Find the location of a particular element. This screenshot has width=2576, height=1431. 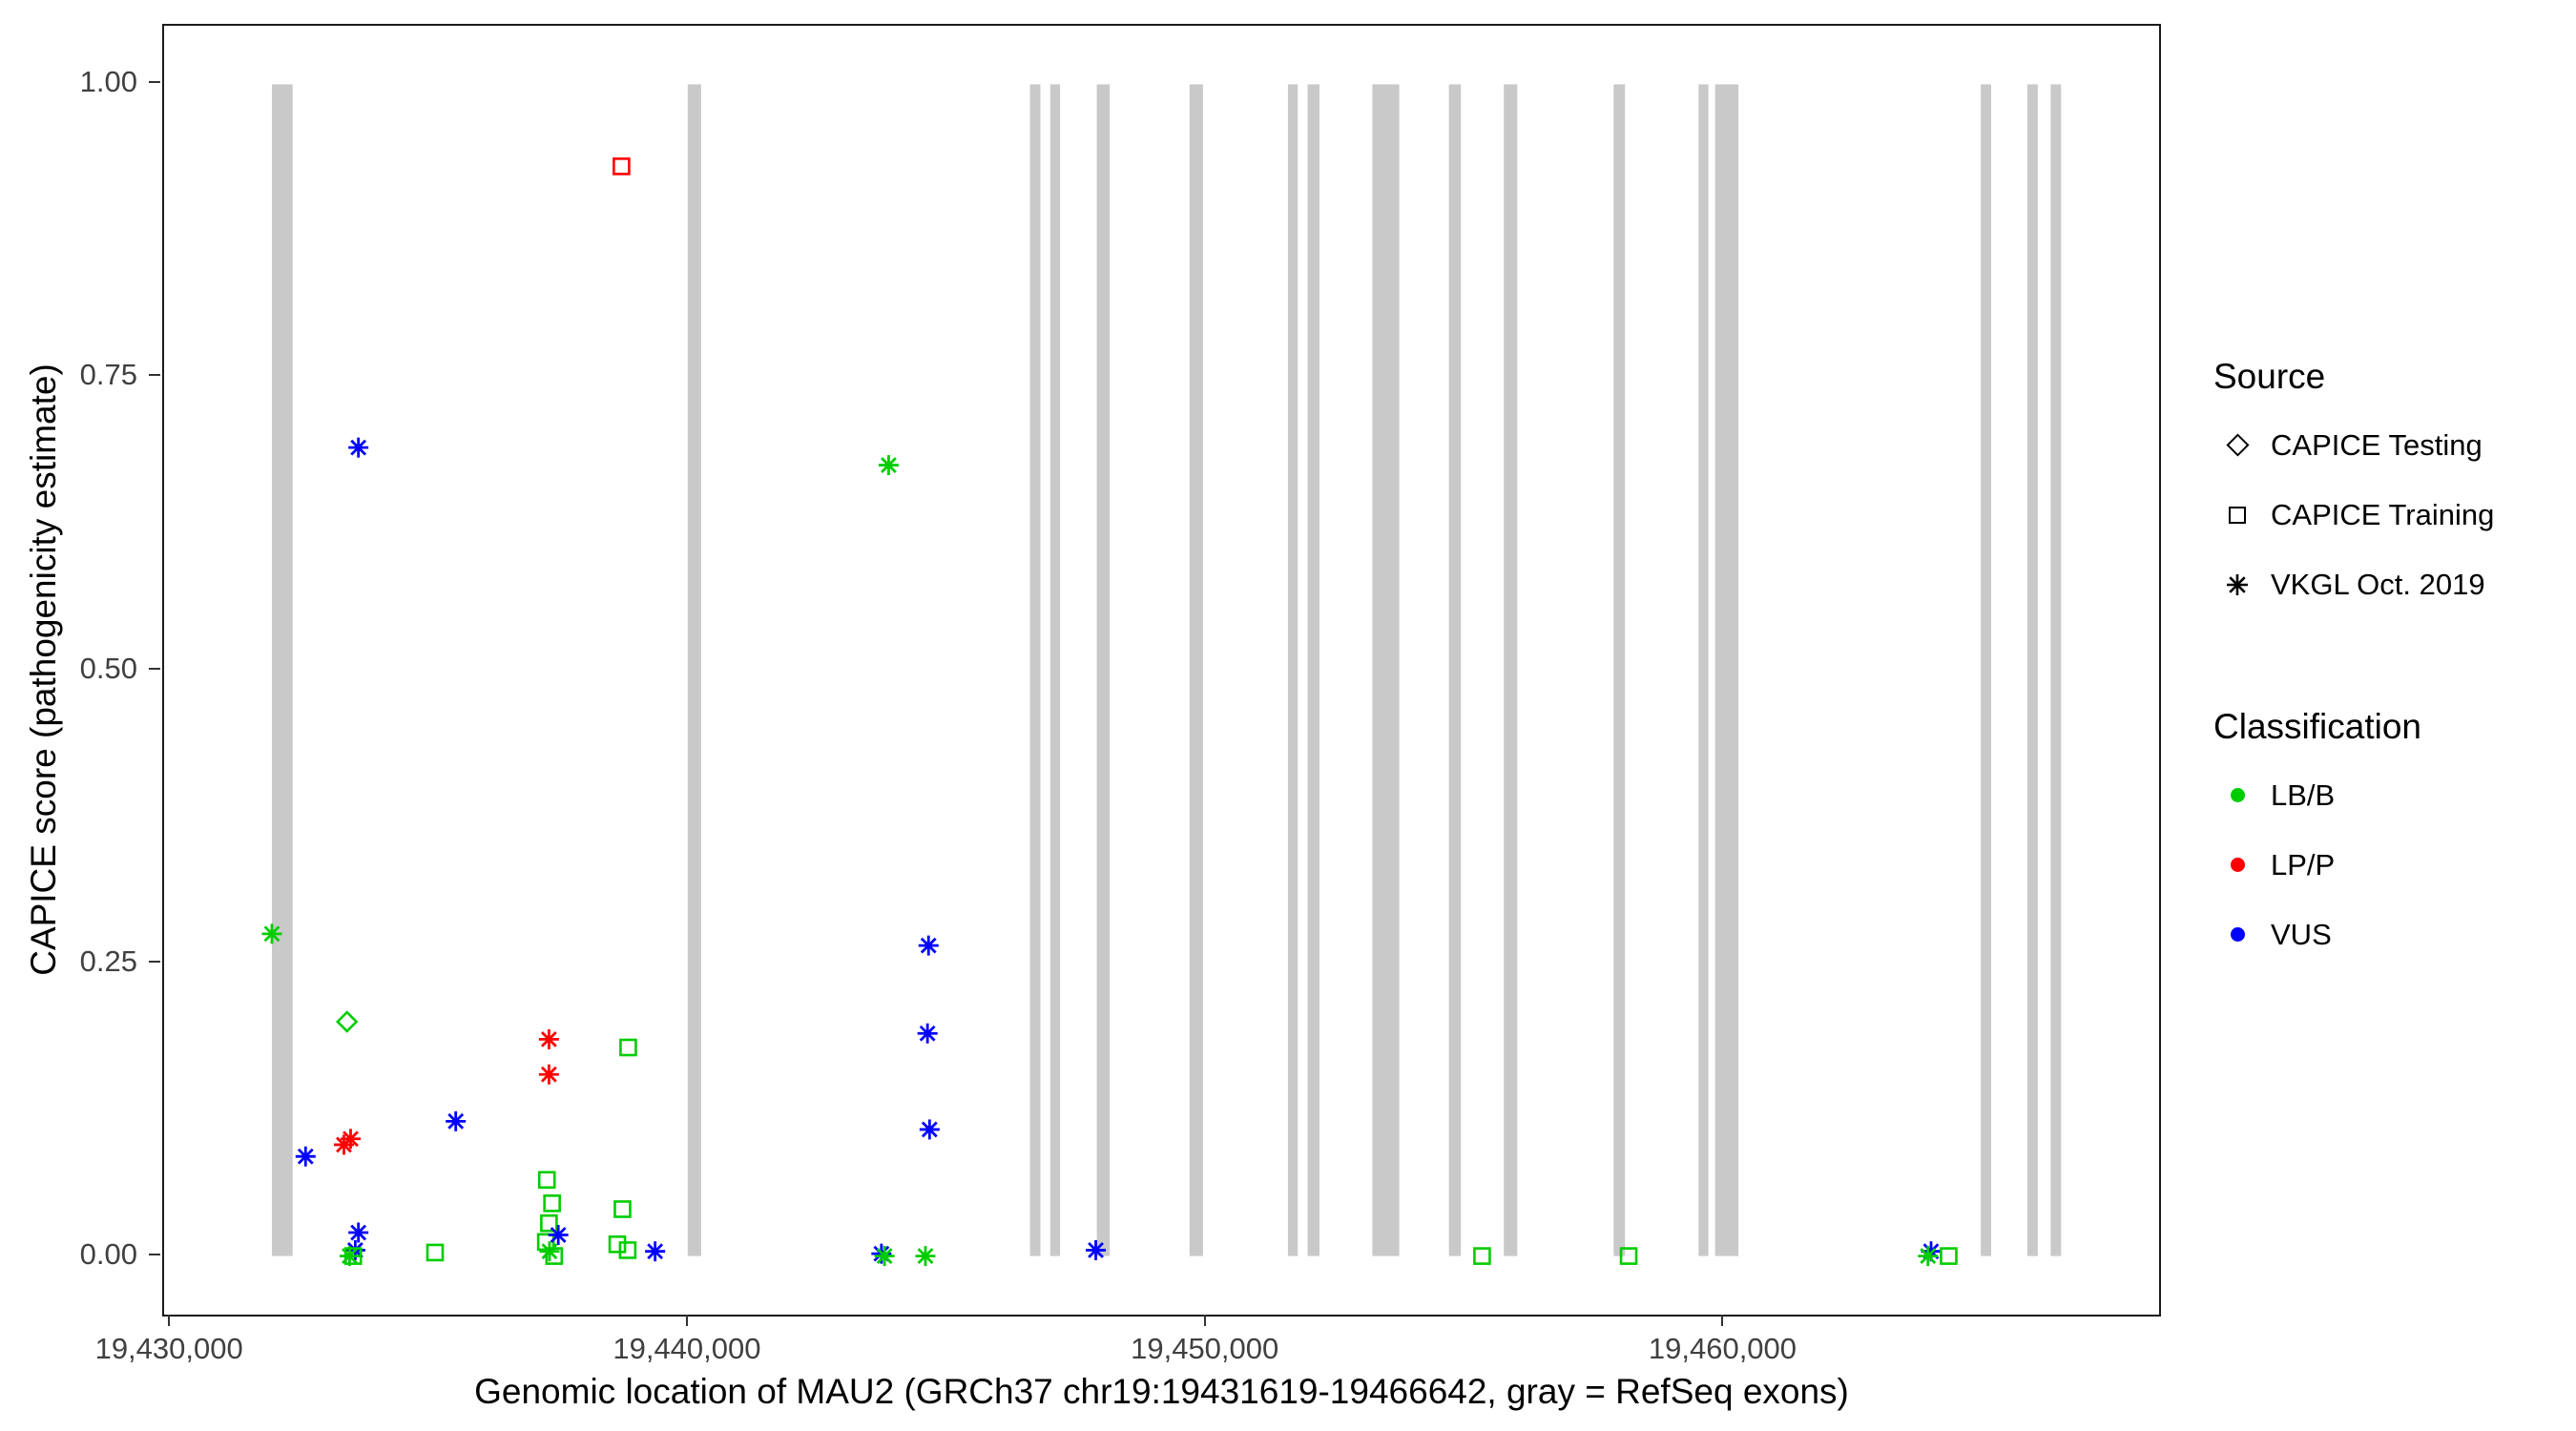

legend-item-vkgl-oct-2019: VKGL Oct. 2019 is located at coordinates (2389, 584).